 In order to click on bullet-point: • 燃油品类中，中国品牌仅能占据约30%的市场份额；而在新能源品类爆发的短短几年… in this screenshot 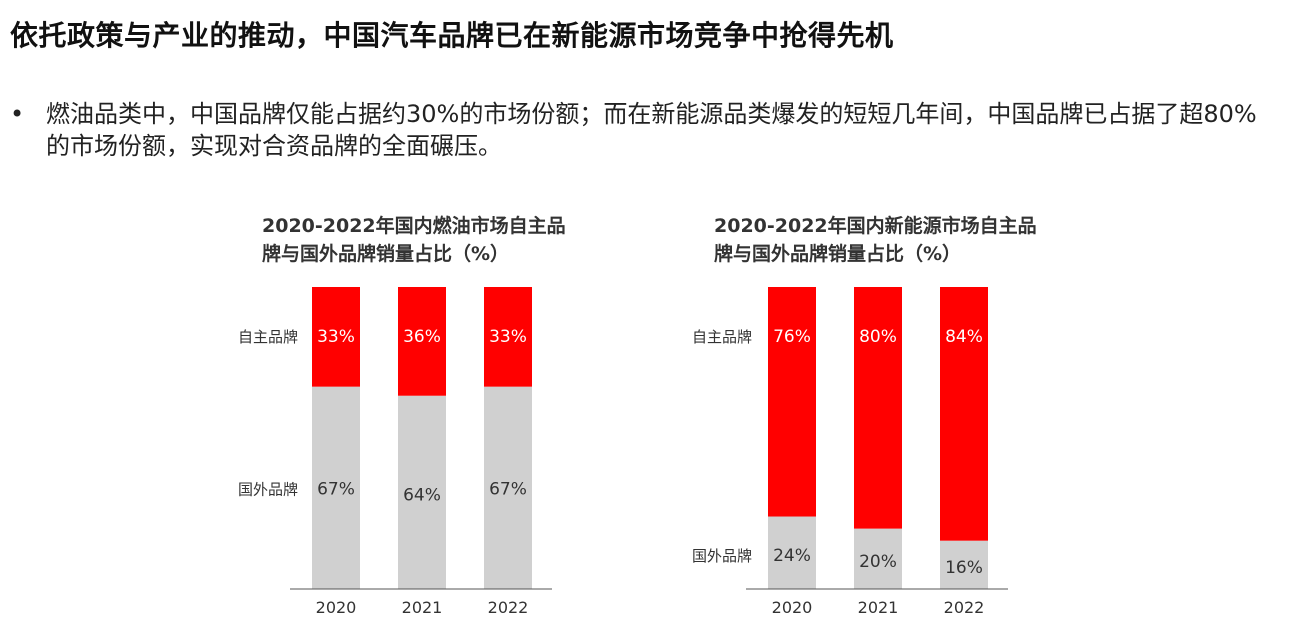, I will do `click(645, 130)`.